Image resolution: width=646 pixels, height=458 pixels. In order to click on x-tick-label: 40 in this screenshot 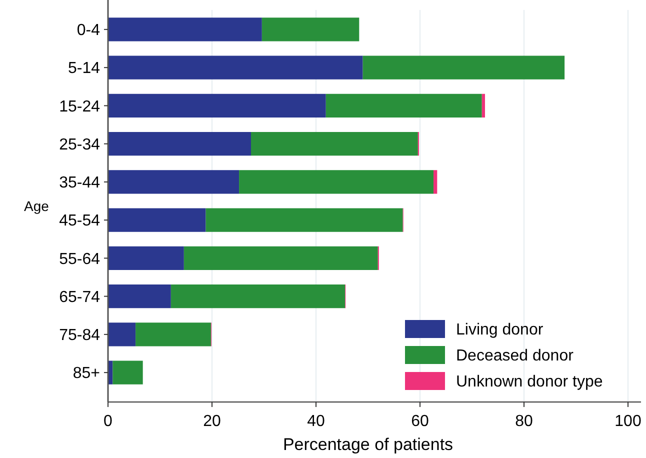, I will do `click(316, 421)`.